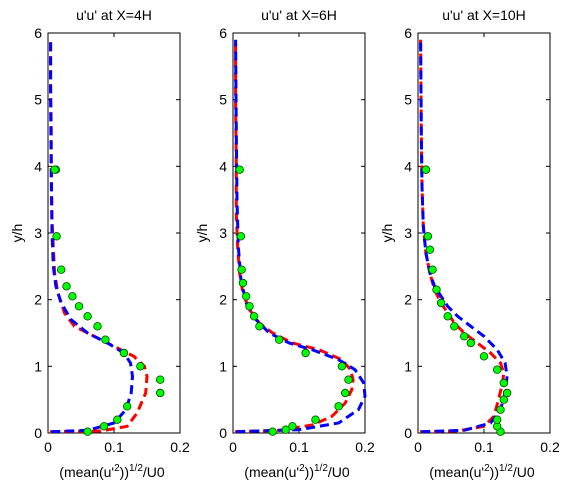 The height and width of the screenshot is (490, 572). Describe the element at coordinates (114, 15) in the screenshot. I see `chart-title: u'u' at X=4H` at that location.